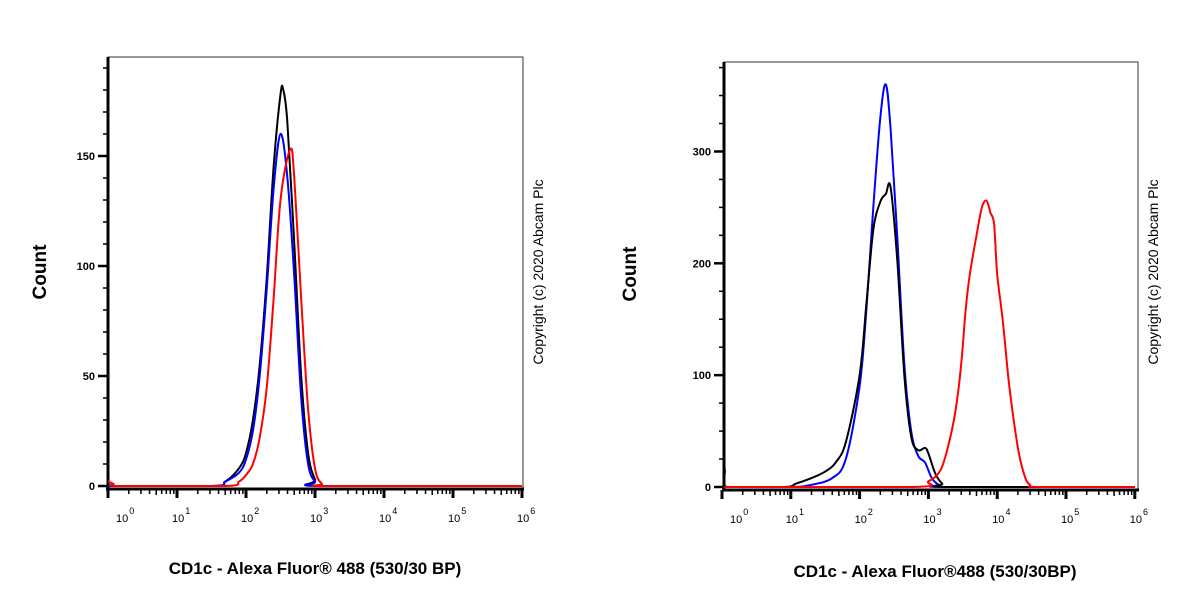 This screenshot has width=1200, height=600. What do you see at coordinates (89, 377) in the screenshot?
I see `y-tick-label: 50` at bounding box center [89, 377].